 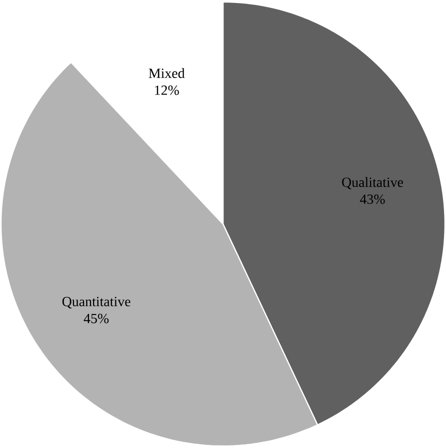 I want to click on data-label: 12%, so click(x=167, y=90).